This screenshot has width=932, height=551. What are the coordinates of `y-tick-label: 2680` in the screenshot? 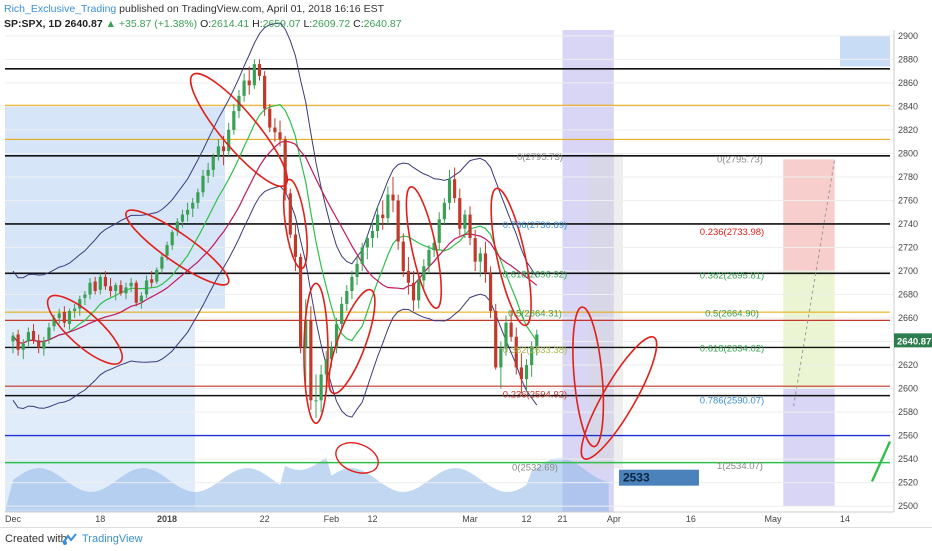 It's located at (908, 295).